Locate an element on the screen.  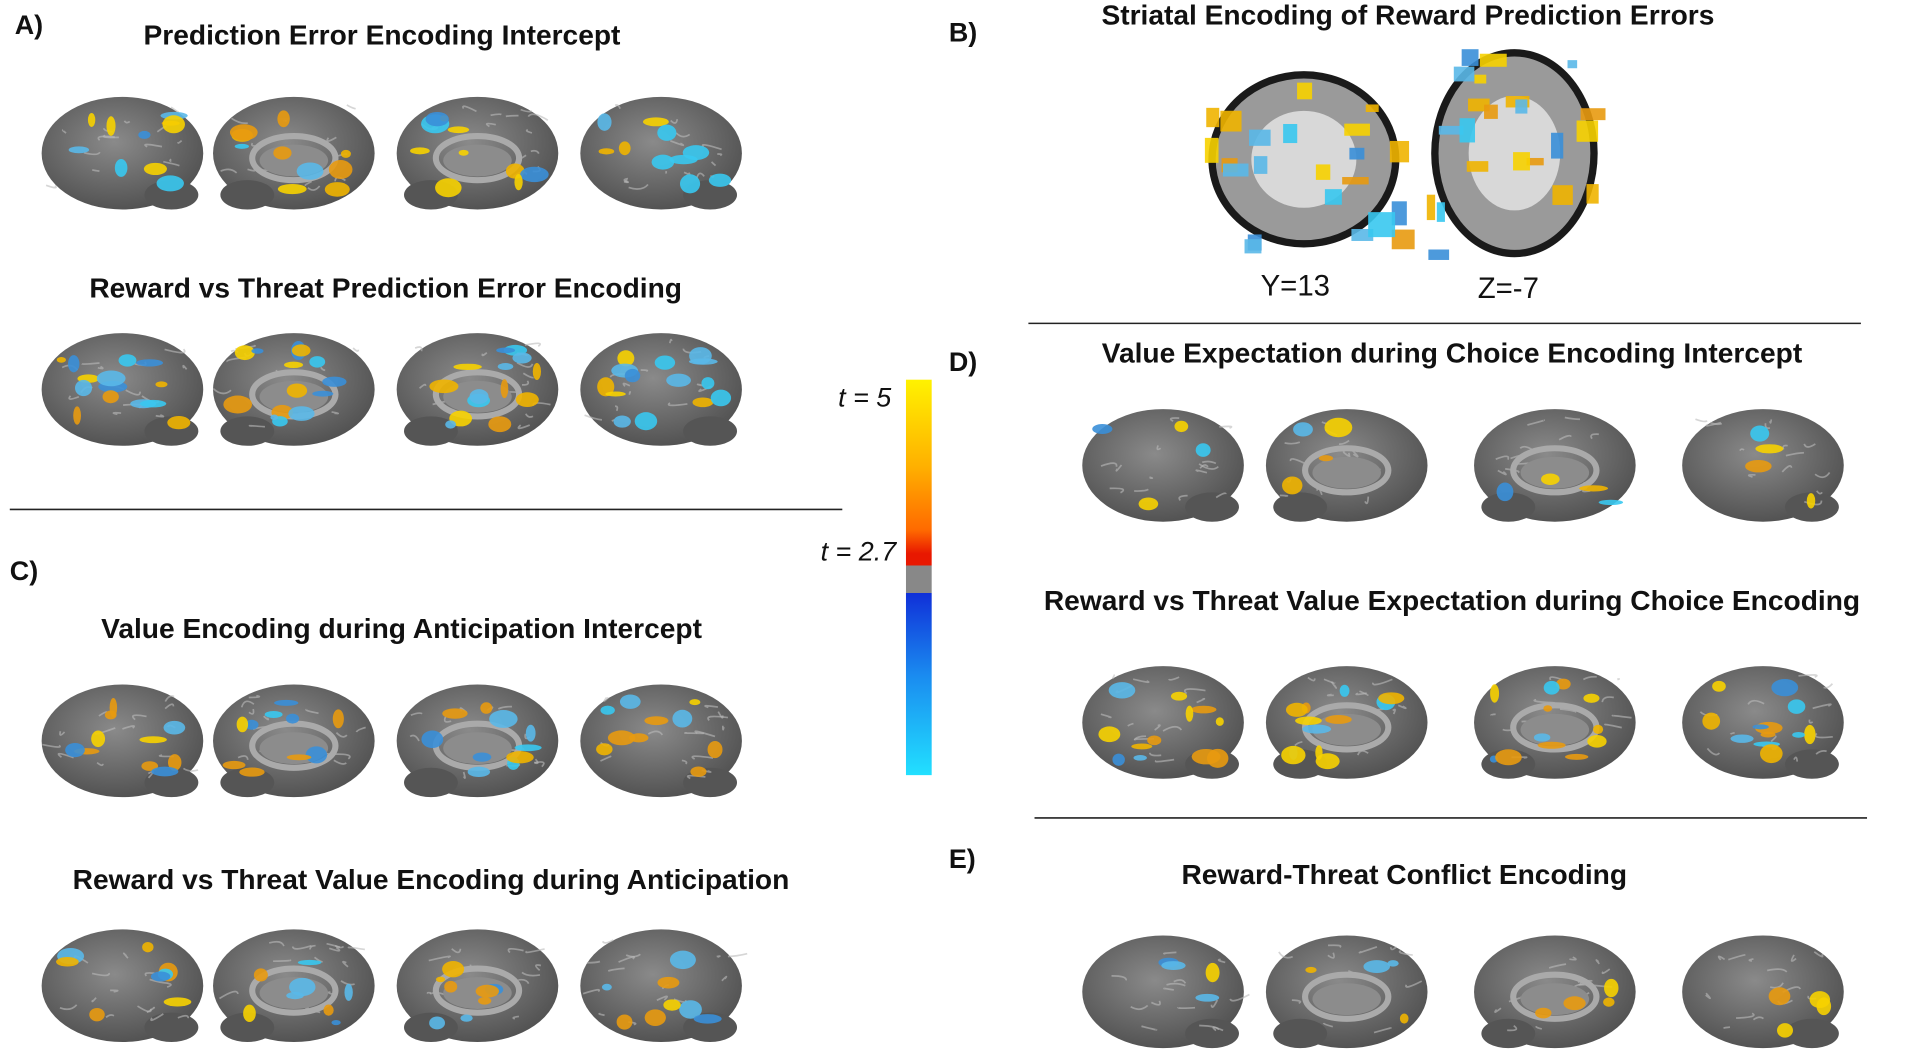
corpus-callosum is located at coordinates (294, 990).